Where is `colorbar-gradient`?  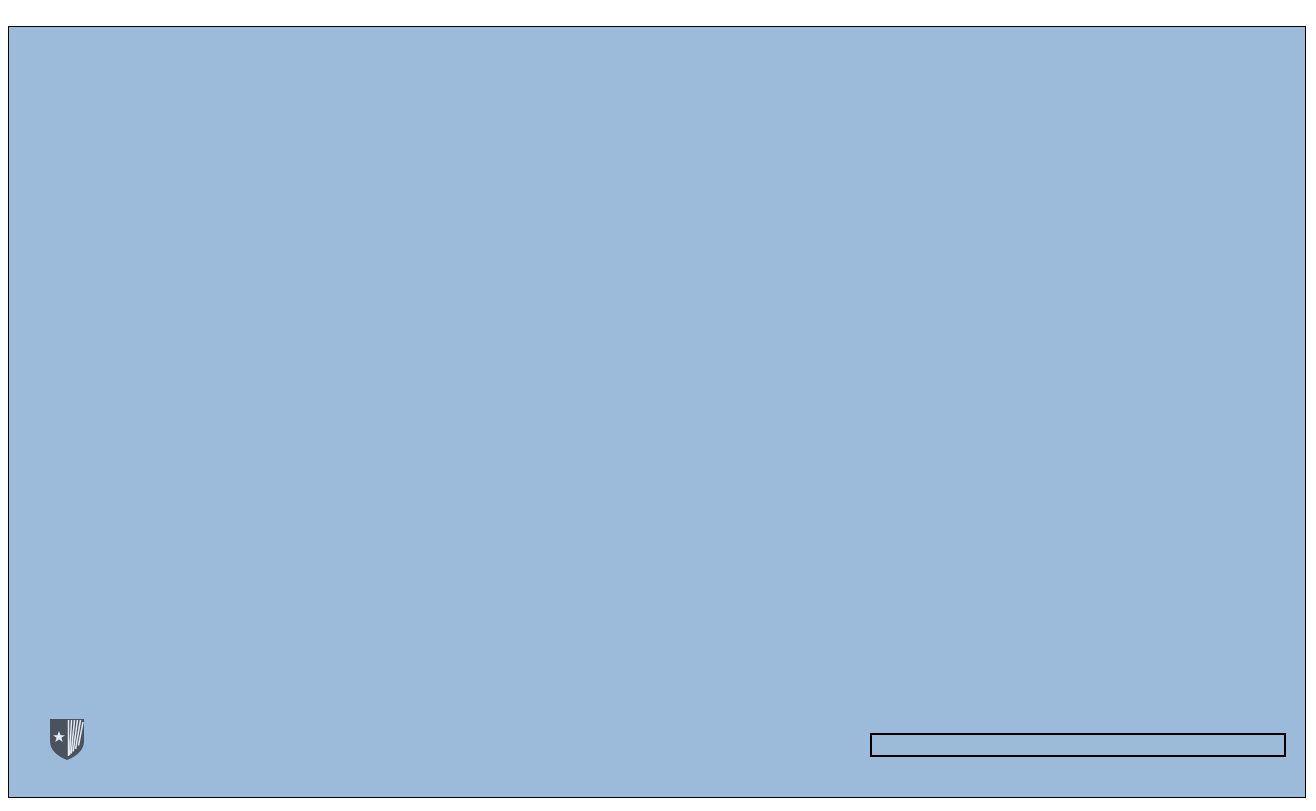
colorbar-gradient is located at coordinates (1078, 745).